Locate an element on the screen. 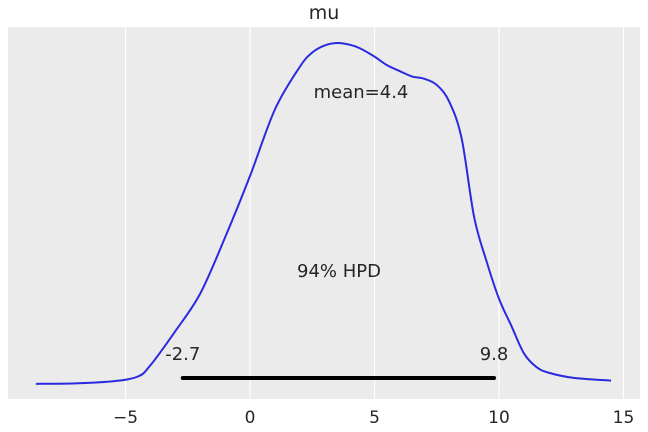 This screenshot has width=648, height=432. hpd-high-label: 9.8 is located at coordinates (494, 354).